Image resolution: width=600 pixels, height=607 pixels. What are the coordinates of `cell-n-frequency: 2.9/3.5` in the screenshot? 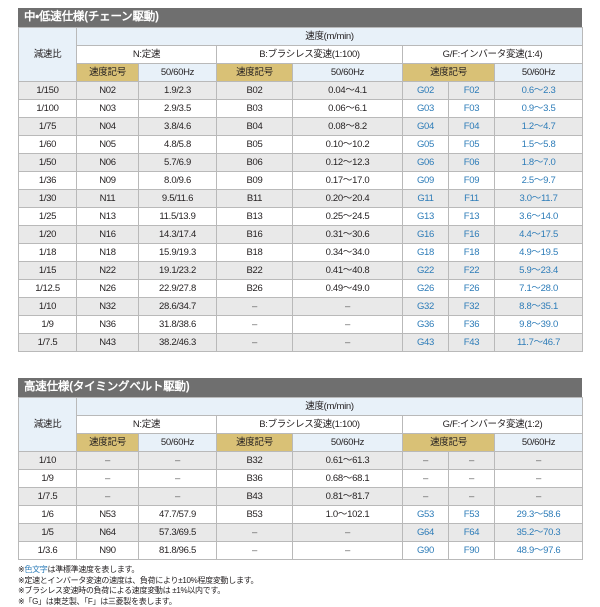 It's located at (178, 109).